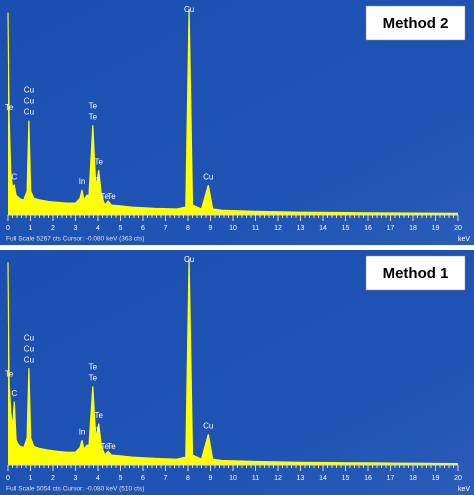 The height and width of the screenshot is (495, 474). I want to click on chart-title: Method 1, so click(416, 273).